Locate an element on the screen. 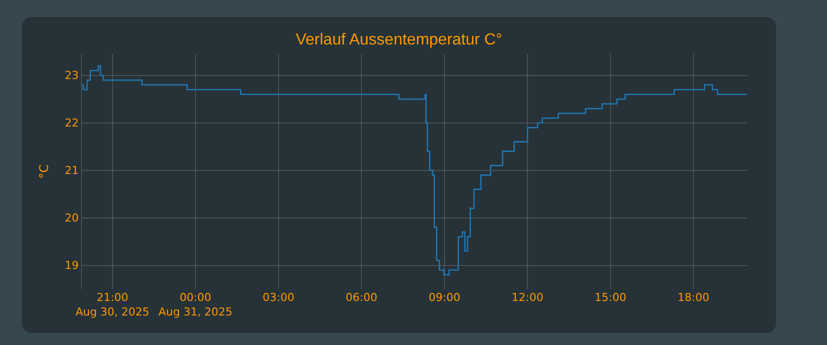 This screenshot has height=345, width=827. x-tick-label: 09:00 is located at coordinates (444, 297).